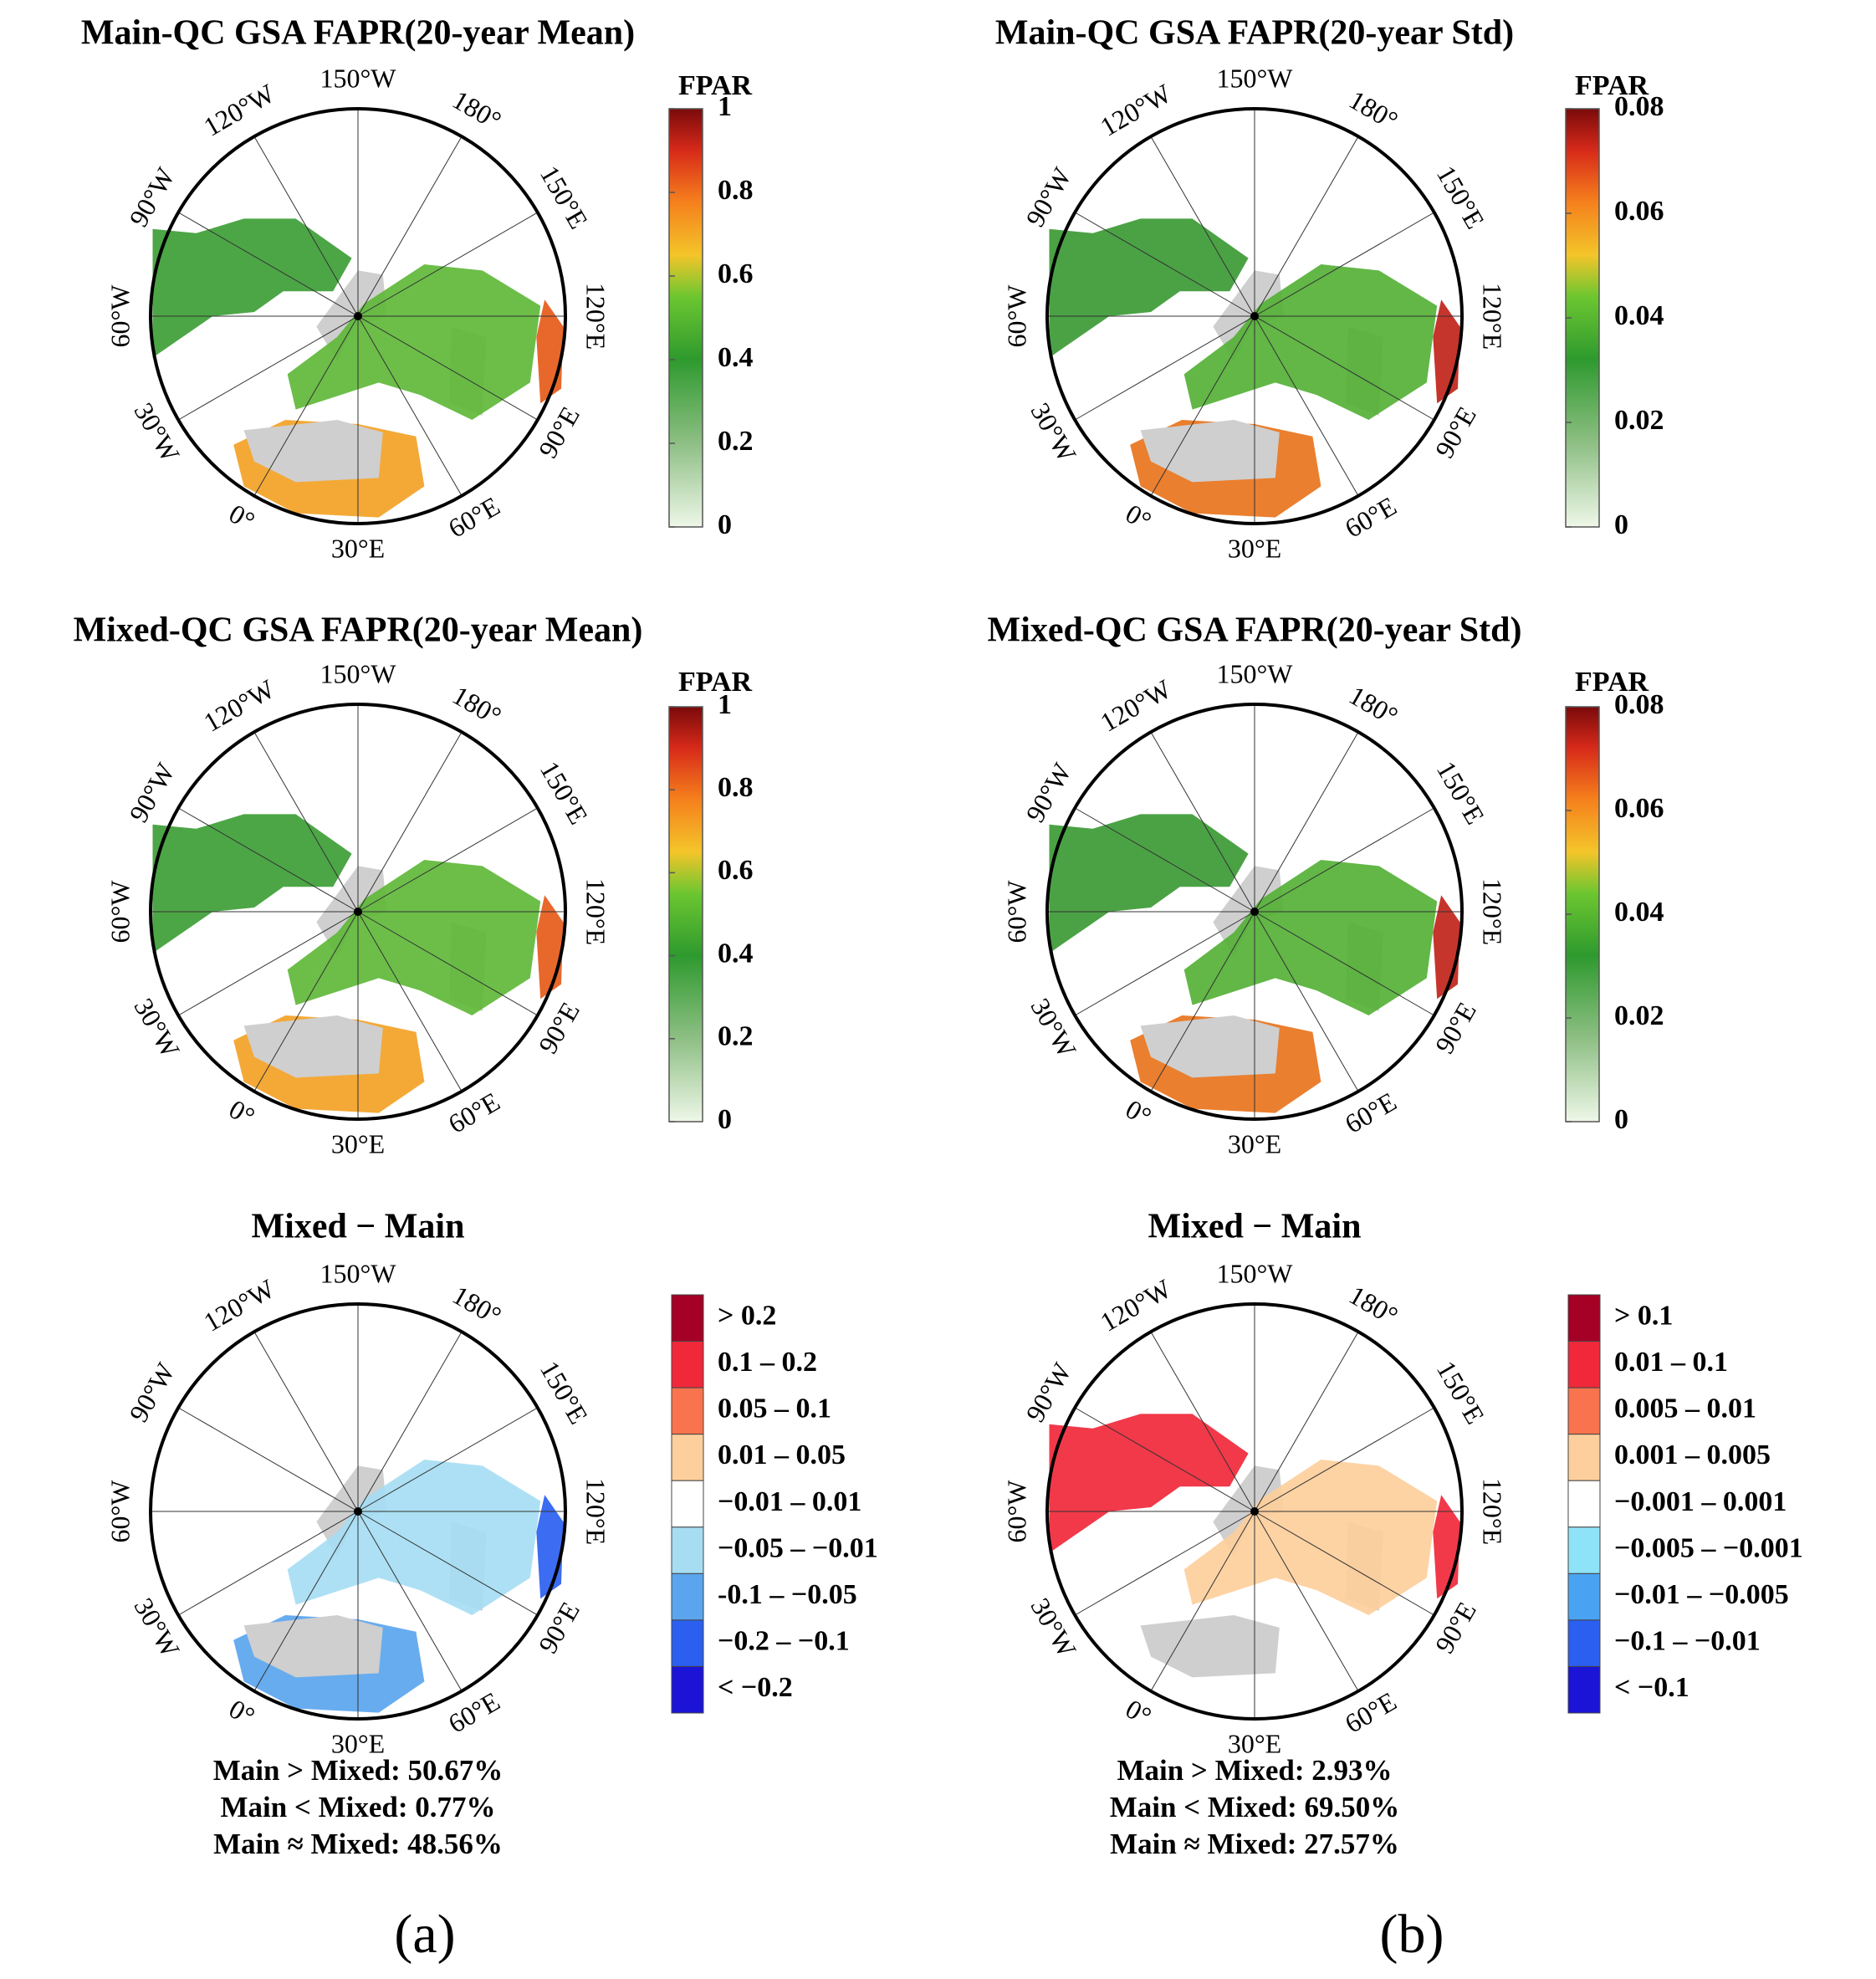 The width and height of the screenshot is (1876, 1979). What do you see at coordinates (1374, 110) in the screenshot?
I see `lon-label: 180°` at bounding box center [1374, 110].